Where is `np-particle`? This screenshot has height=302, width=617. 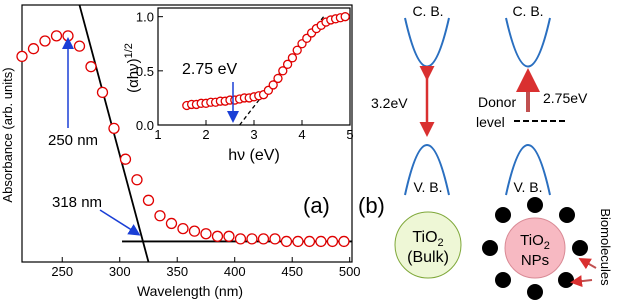 np-particle is located at coordinates (535, 248).